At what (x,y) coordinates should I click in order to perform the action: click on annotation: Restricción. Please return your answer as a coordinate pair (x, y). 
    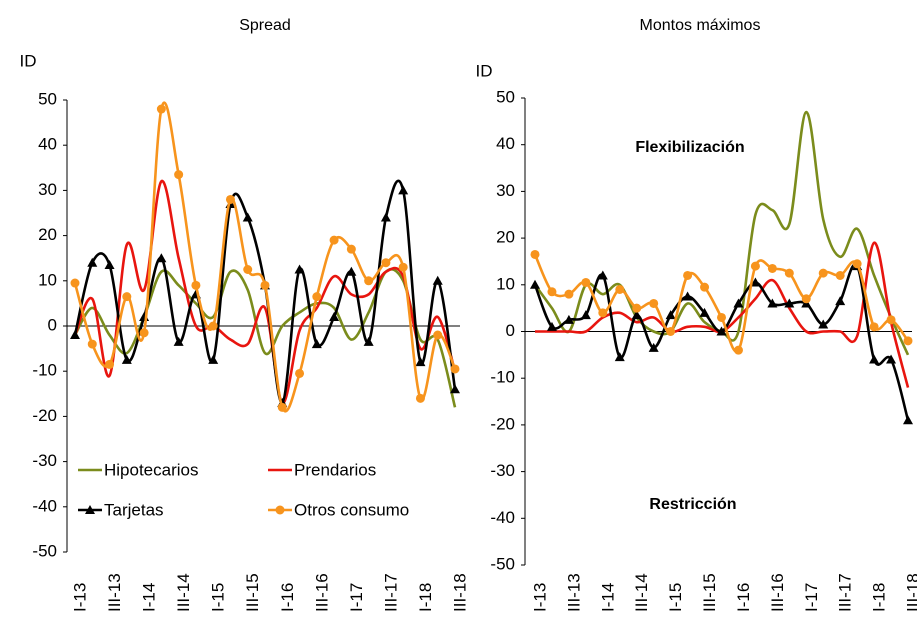
    Looking at the image, I should click on (692, 504).